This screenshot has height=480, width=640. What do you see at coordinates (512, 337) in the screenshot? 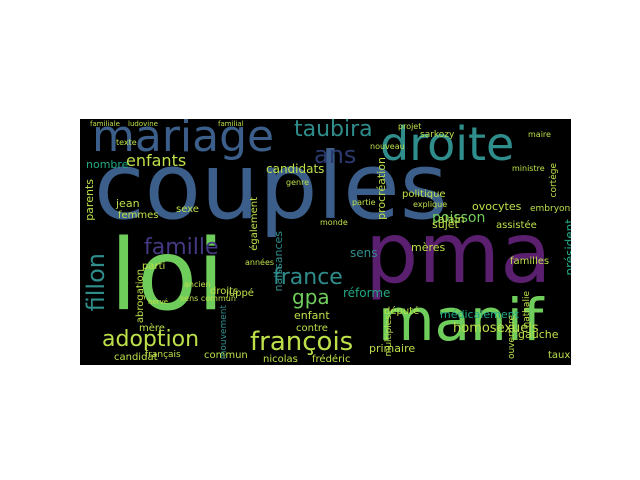
I see `word-ouverture: ouverture` at bounding box center [512, 337].